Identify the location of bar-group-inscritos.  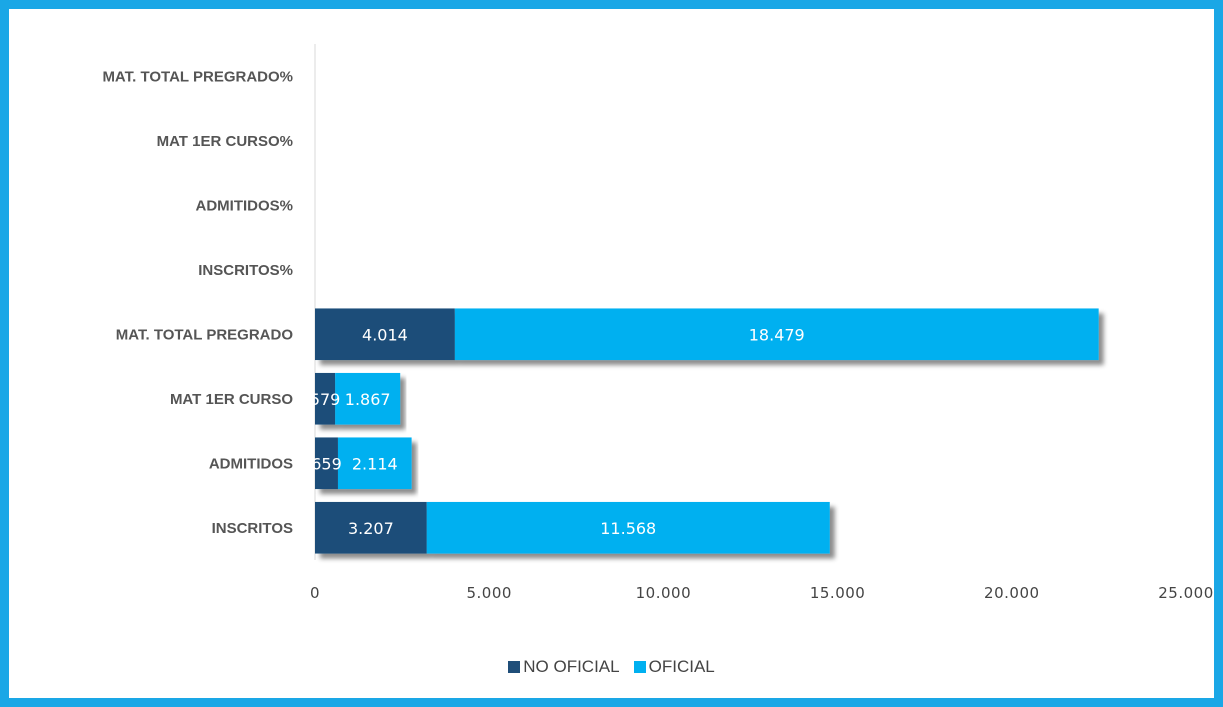
(572, 527).